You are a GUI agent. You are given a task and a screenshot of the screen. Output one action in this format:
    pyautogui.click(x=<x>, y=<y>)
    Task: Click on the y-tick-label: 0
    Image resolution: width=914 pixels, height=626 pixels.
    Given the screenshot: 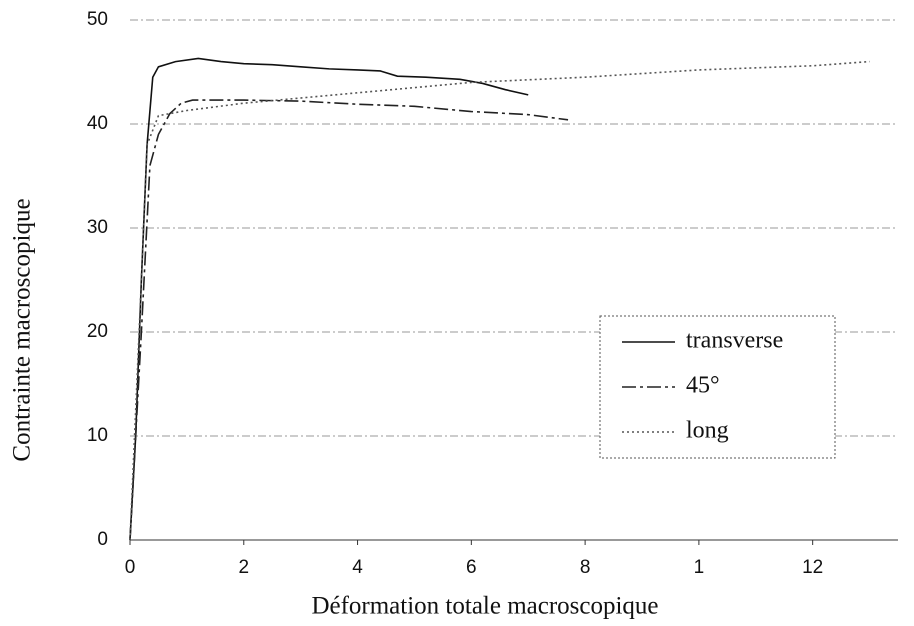 What is the action you would take?
    pyautogui.click(x=102, y=539)
    